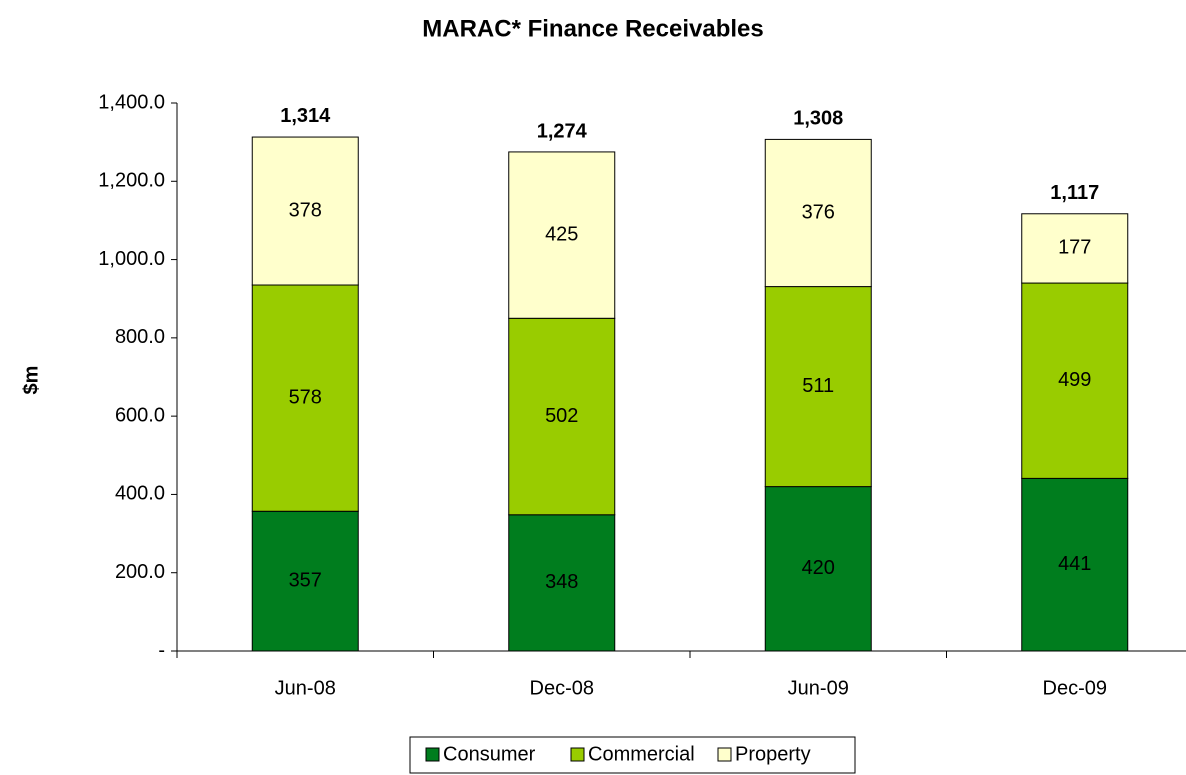 Image resolution: width=1186 pixels, height=775 pixels. I want to click on data-label: 376, so click(818, 212).